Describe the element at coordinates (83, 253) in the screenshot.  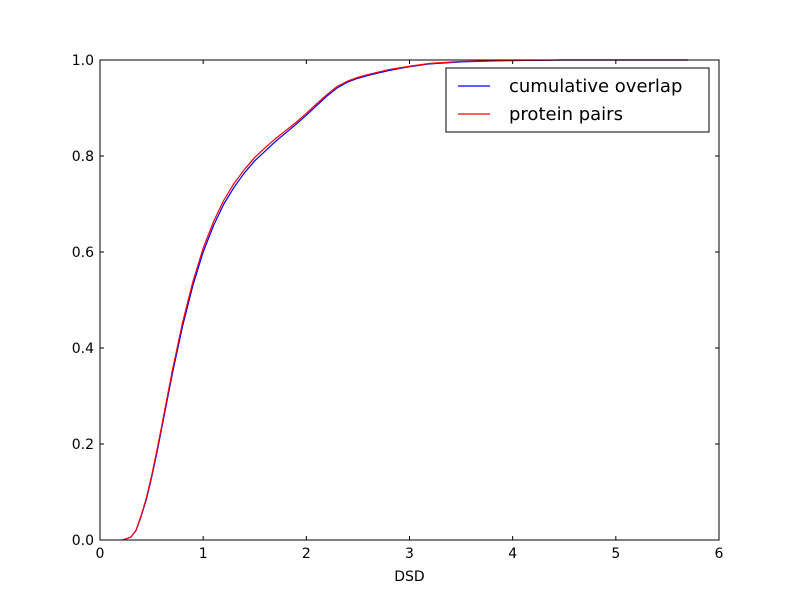
I see `y-tick-label: 0.6` at that location.